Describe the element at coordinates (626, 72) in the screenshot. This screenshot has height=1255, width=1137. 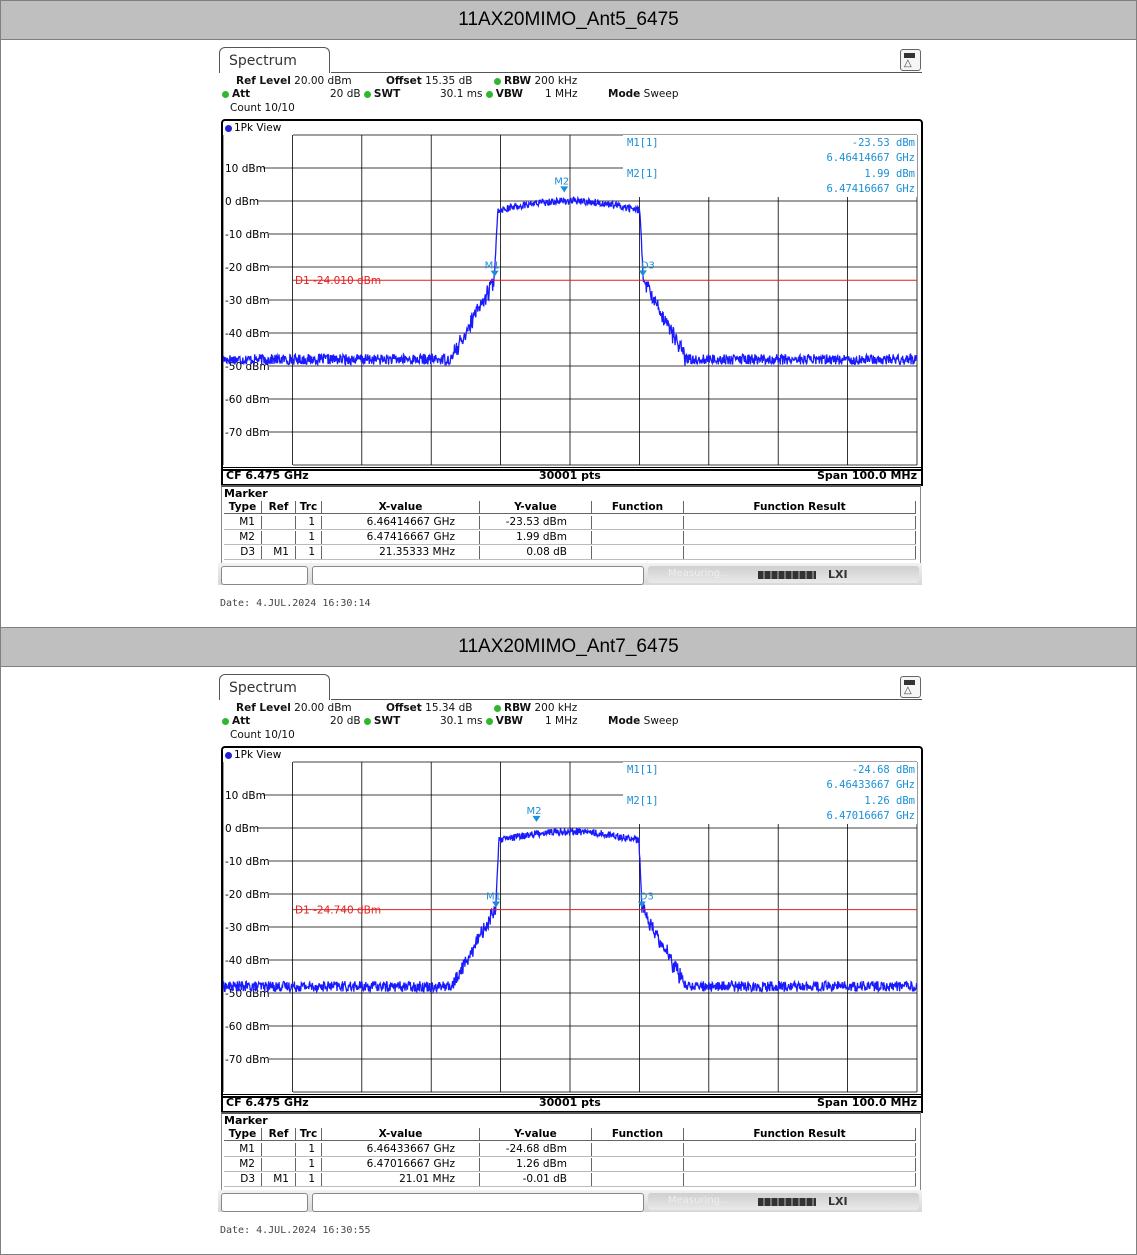
I see `tab-divider` at that location.